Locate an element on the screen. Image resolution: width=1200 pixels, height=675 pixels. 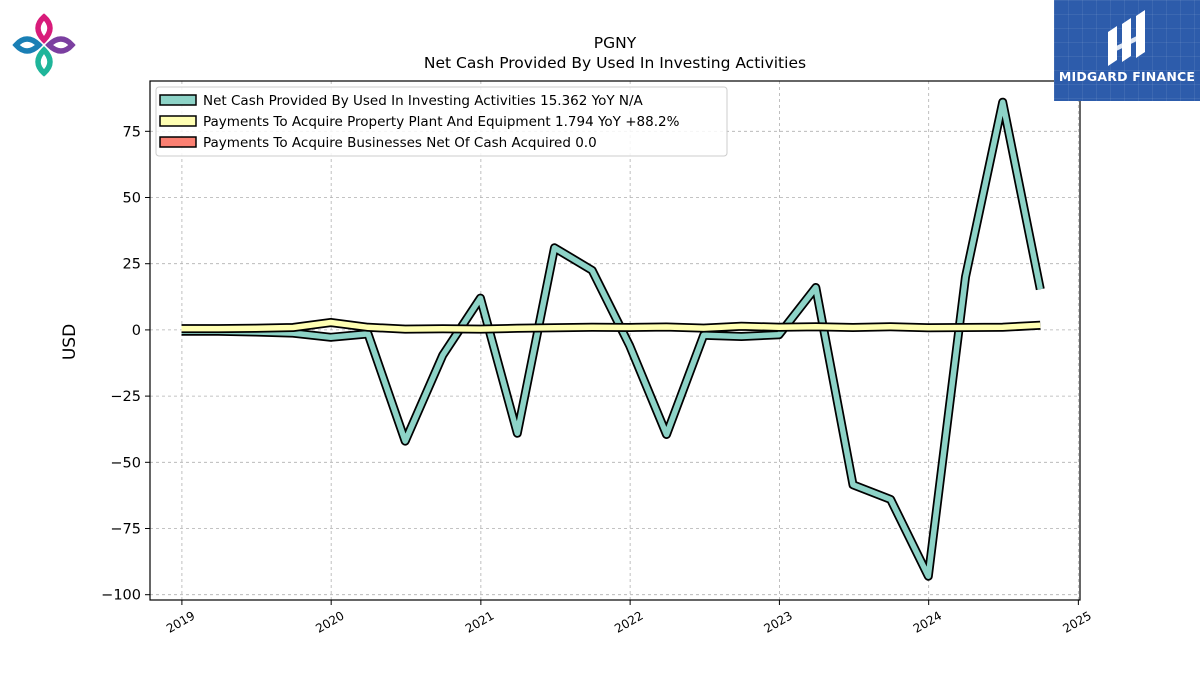
x-tick-label: 2024 is located at coordinates (927, 621).